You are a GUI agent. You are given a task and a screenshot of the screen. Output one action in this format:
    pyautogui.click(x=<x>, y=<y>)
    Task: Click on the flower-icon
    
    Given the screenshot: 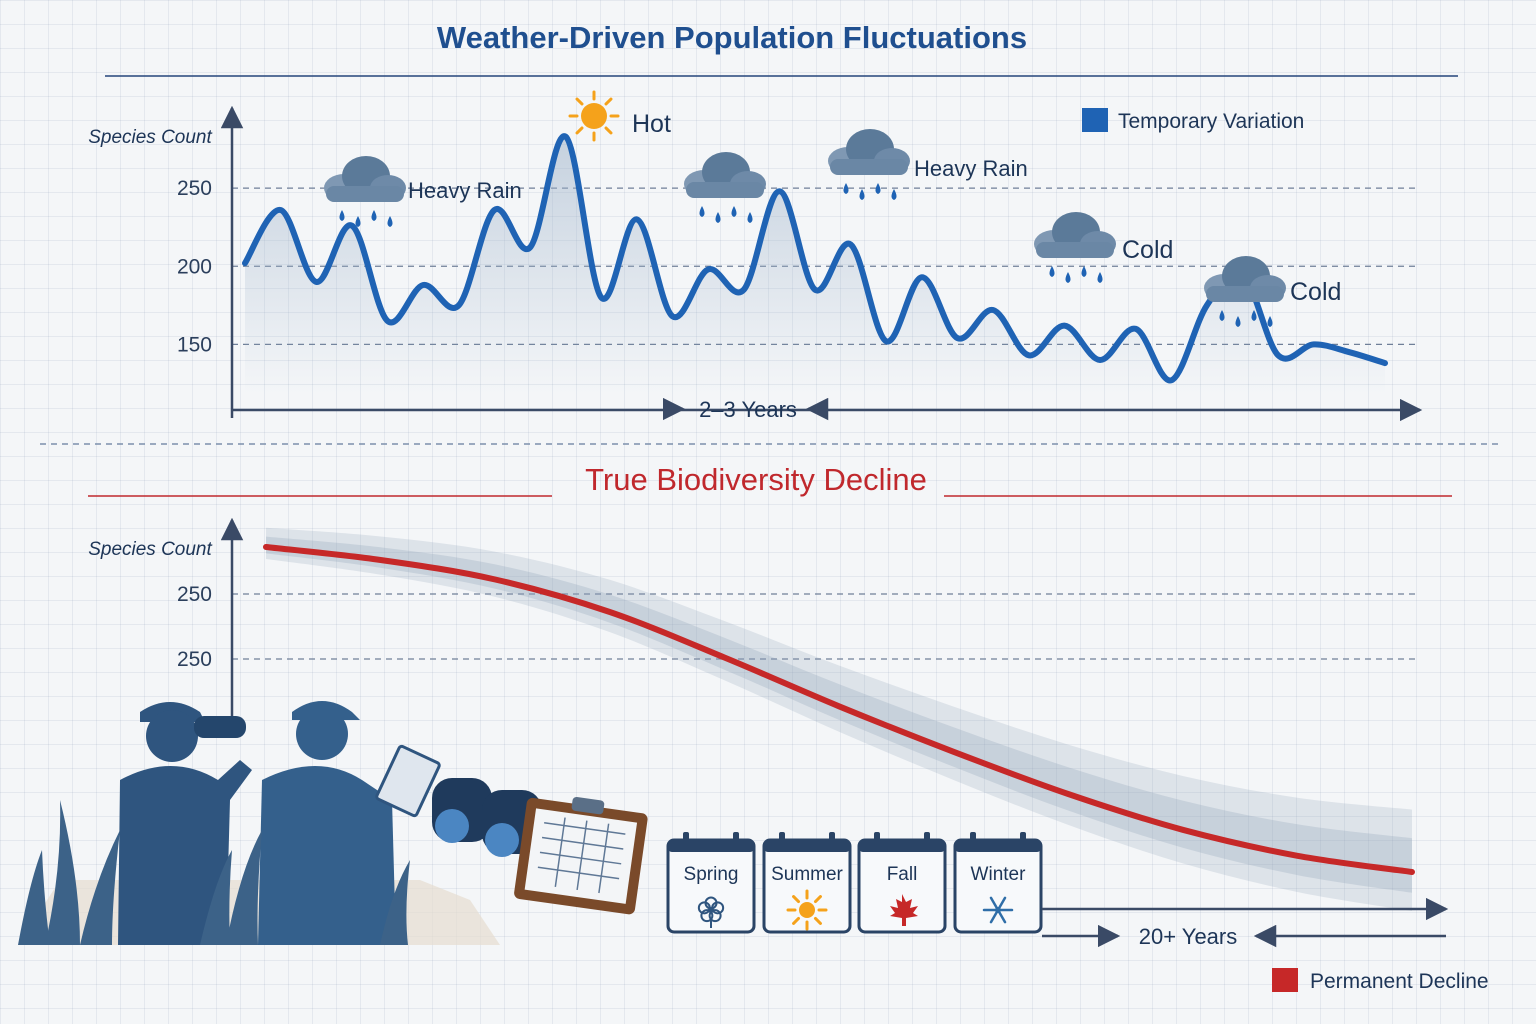 What is the action you would take?
    pyautogui.click(x=711, y=912)
    